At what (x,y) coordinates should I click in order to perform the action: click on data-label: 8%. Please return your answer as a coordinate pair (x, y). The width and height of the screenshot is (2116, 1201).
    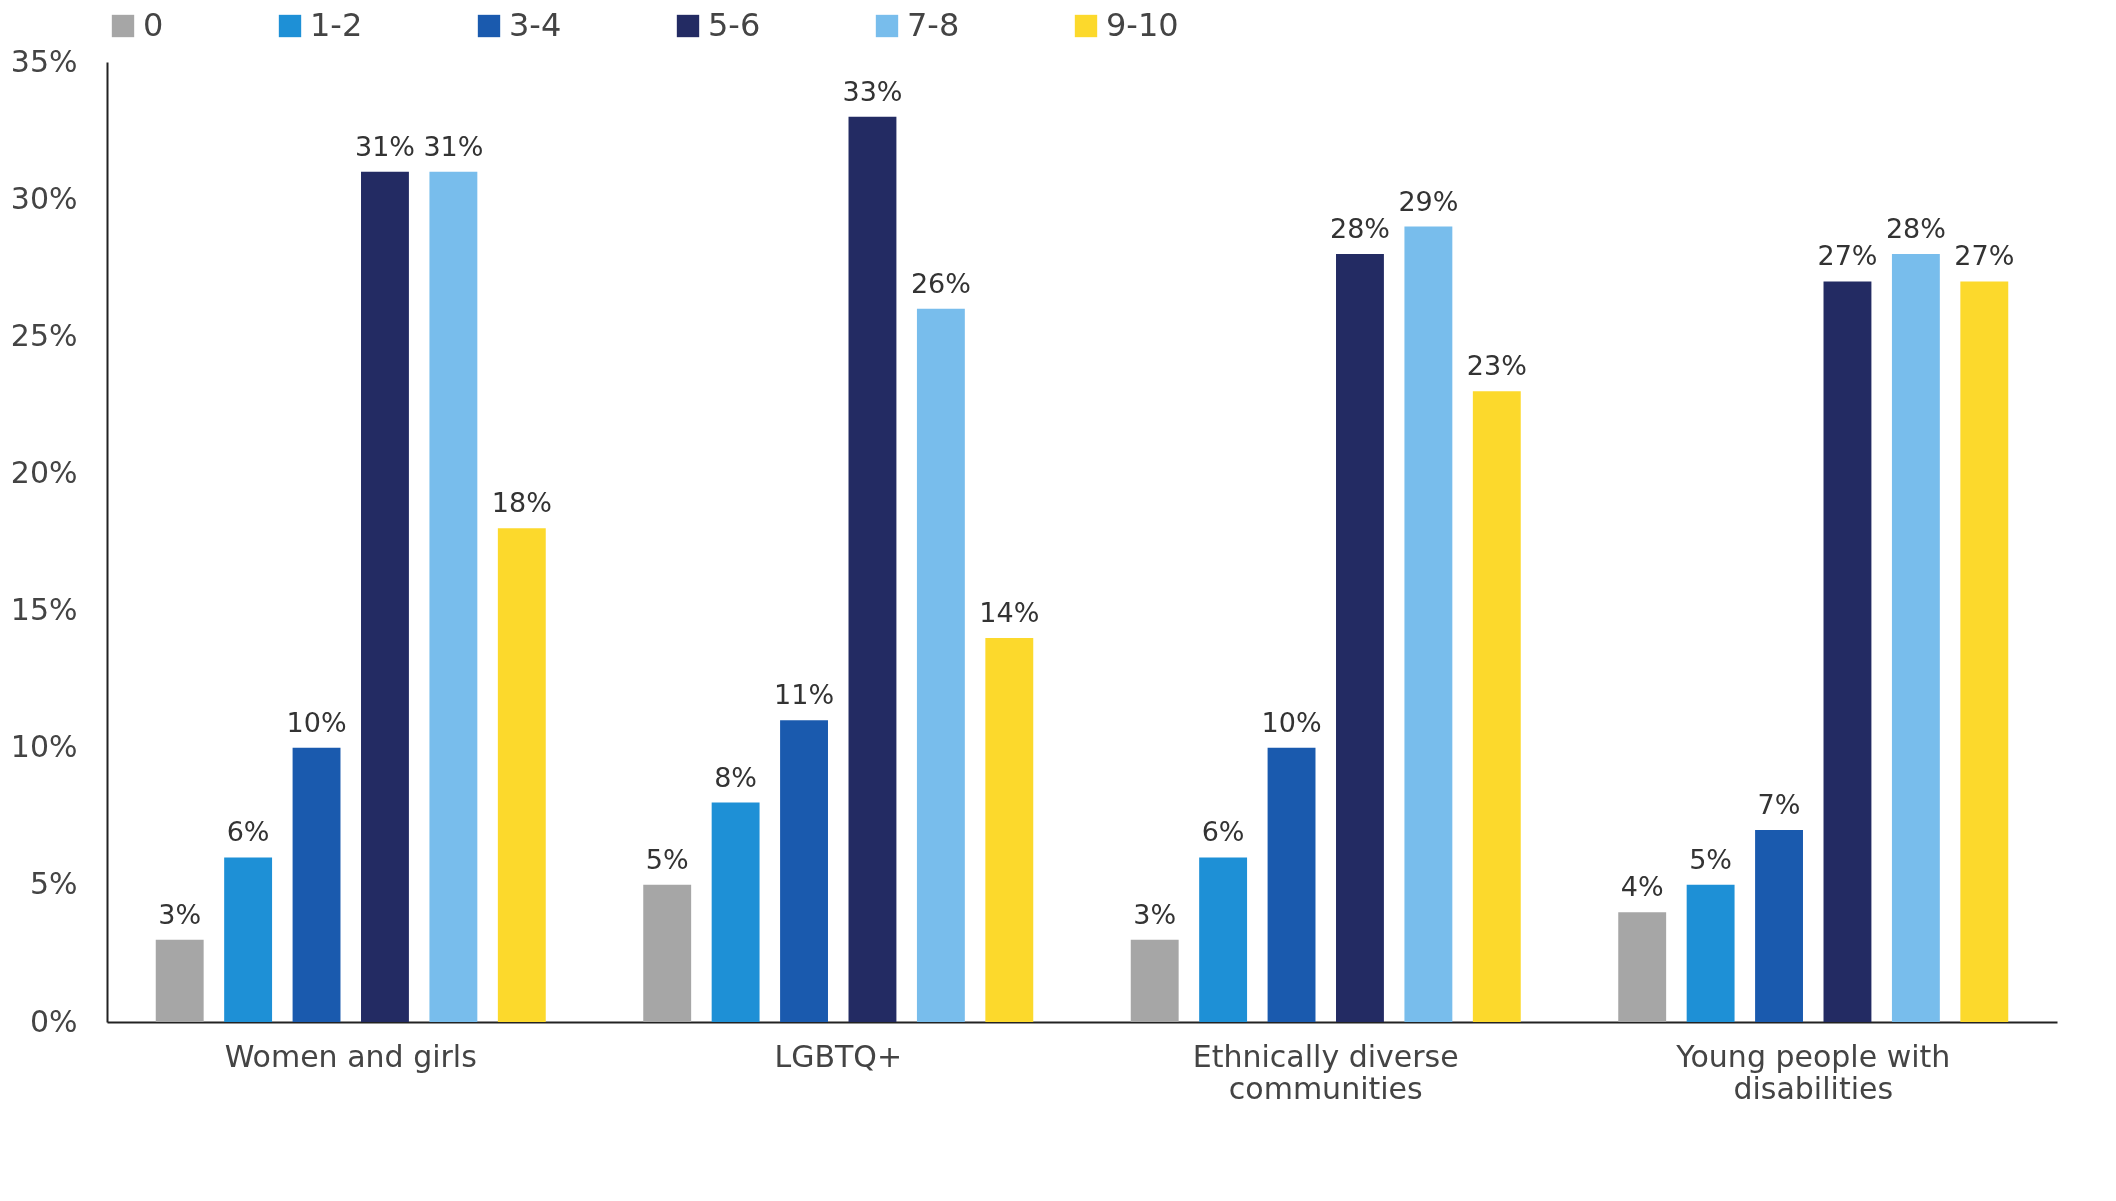
    Looking at the image, I should click on (736, 777).